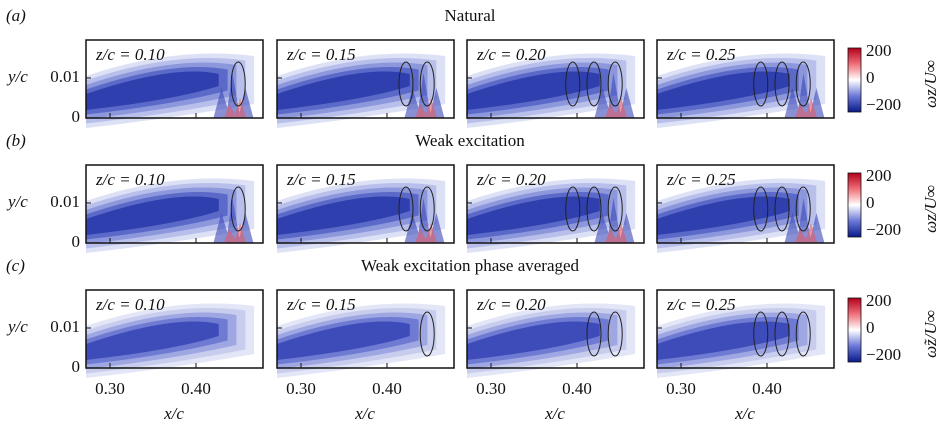 This screenshot has width=946, height=435. Describe the element at coordinates (930, 334) in the screenshot. I see `colorbar-label: ω̃z/U∞` at that location.